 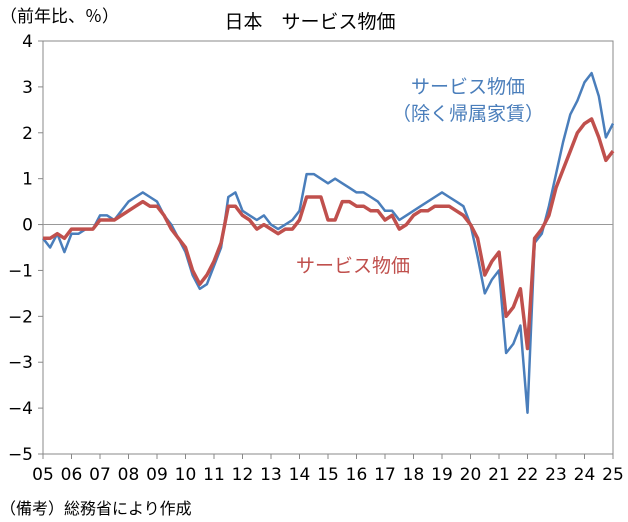 I want to click on x-tick-label: 25, so click(x=613, y=475).